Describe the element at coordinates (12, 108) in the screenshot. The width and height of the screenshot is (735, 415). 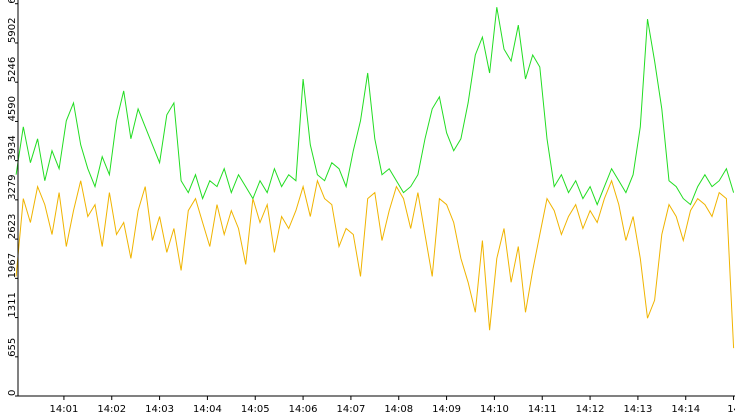
I see `y-tick-label: 4590` at that location.